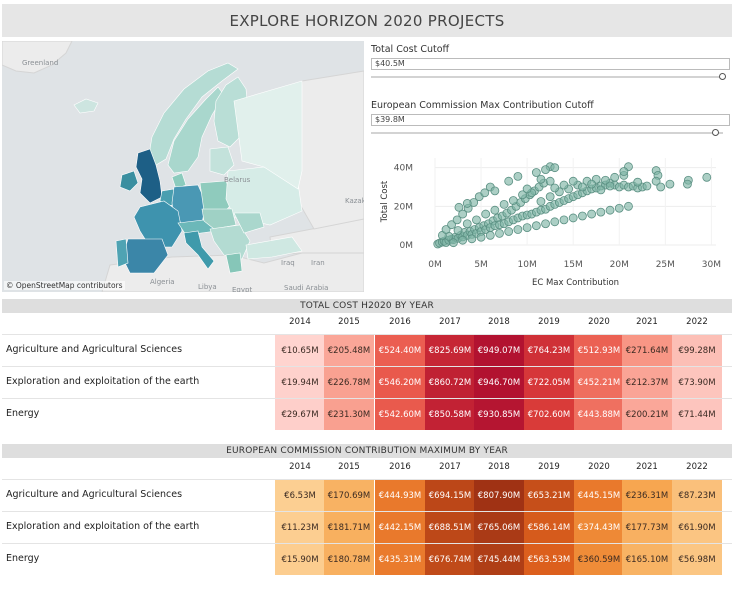  Describe the element at coordinates (722, 76) in the screenshot. I see `total-cost-slider-knob` at that location.